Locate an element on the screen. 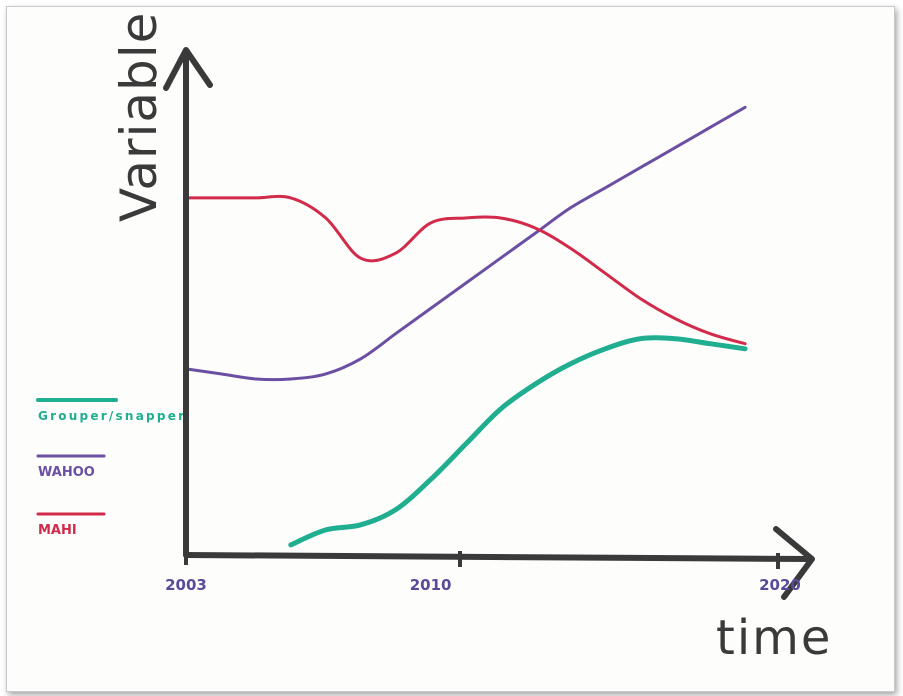  y-axis-label: Variable is located at coordinates (139, 117).